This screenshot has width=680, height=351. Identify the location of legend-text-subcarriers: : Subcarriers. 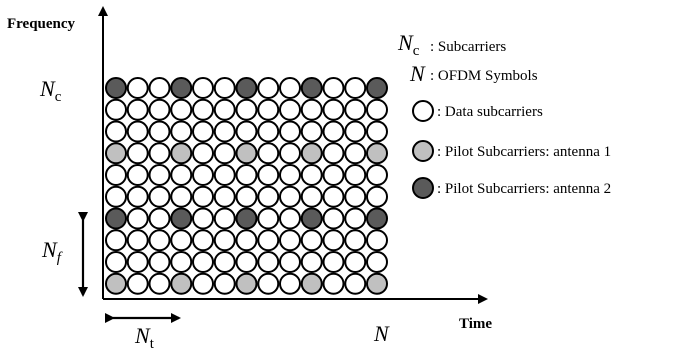
(468, 47).